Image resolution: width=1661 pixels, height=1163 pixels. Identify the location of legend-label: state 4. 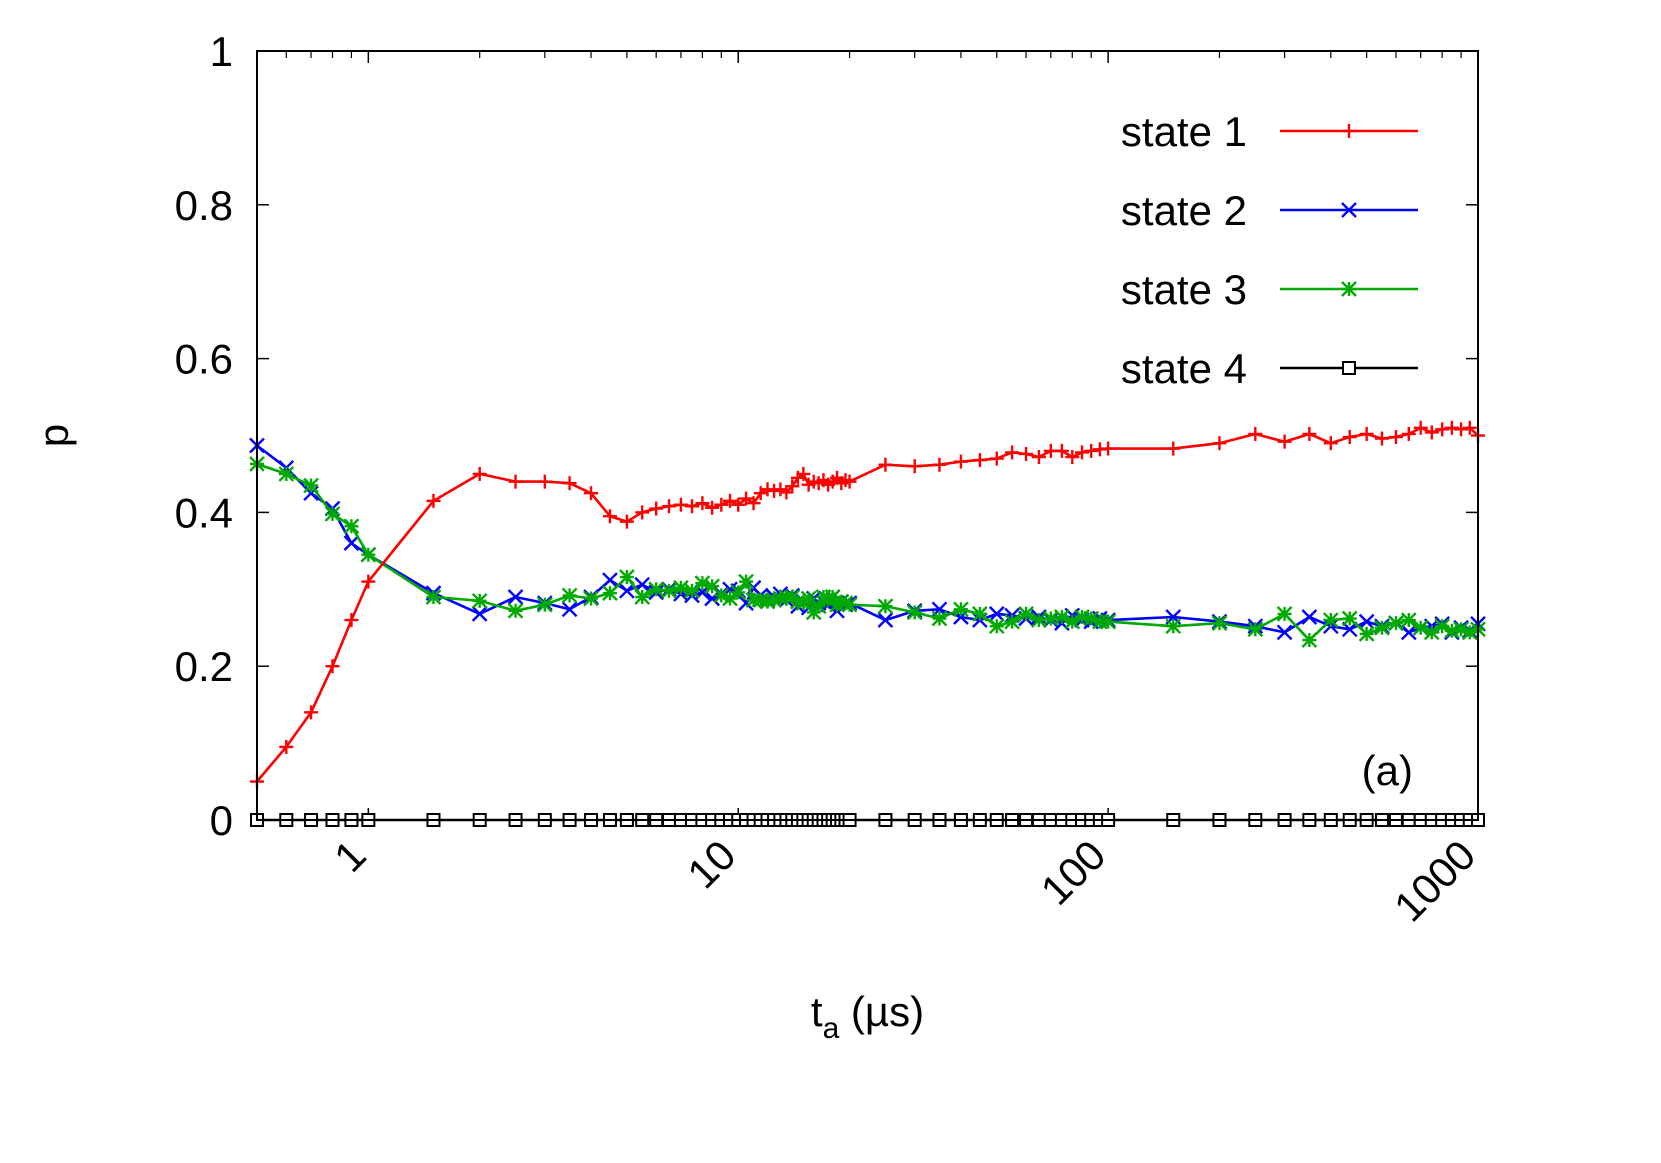
(1184, 368).